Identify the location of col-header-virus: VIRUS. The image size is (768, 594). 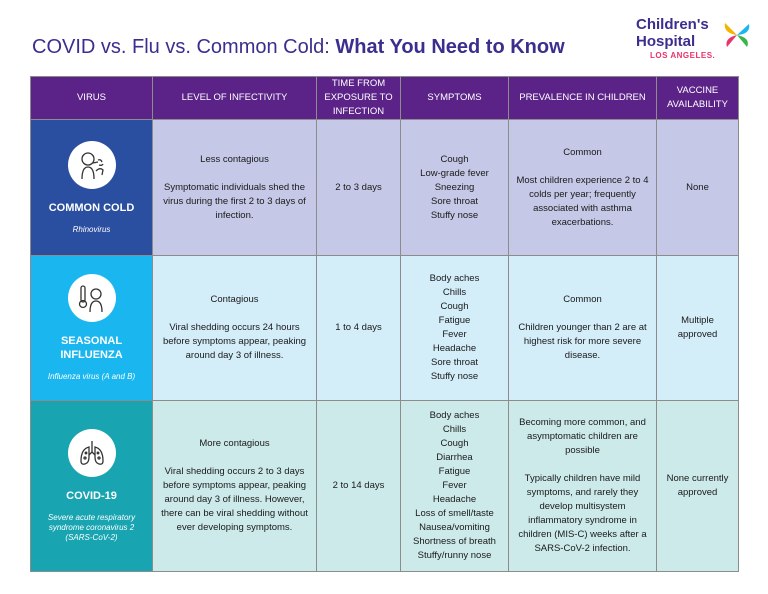
(91, 98).